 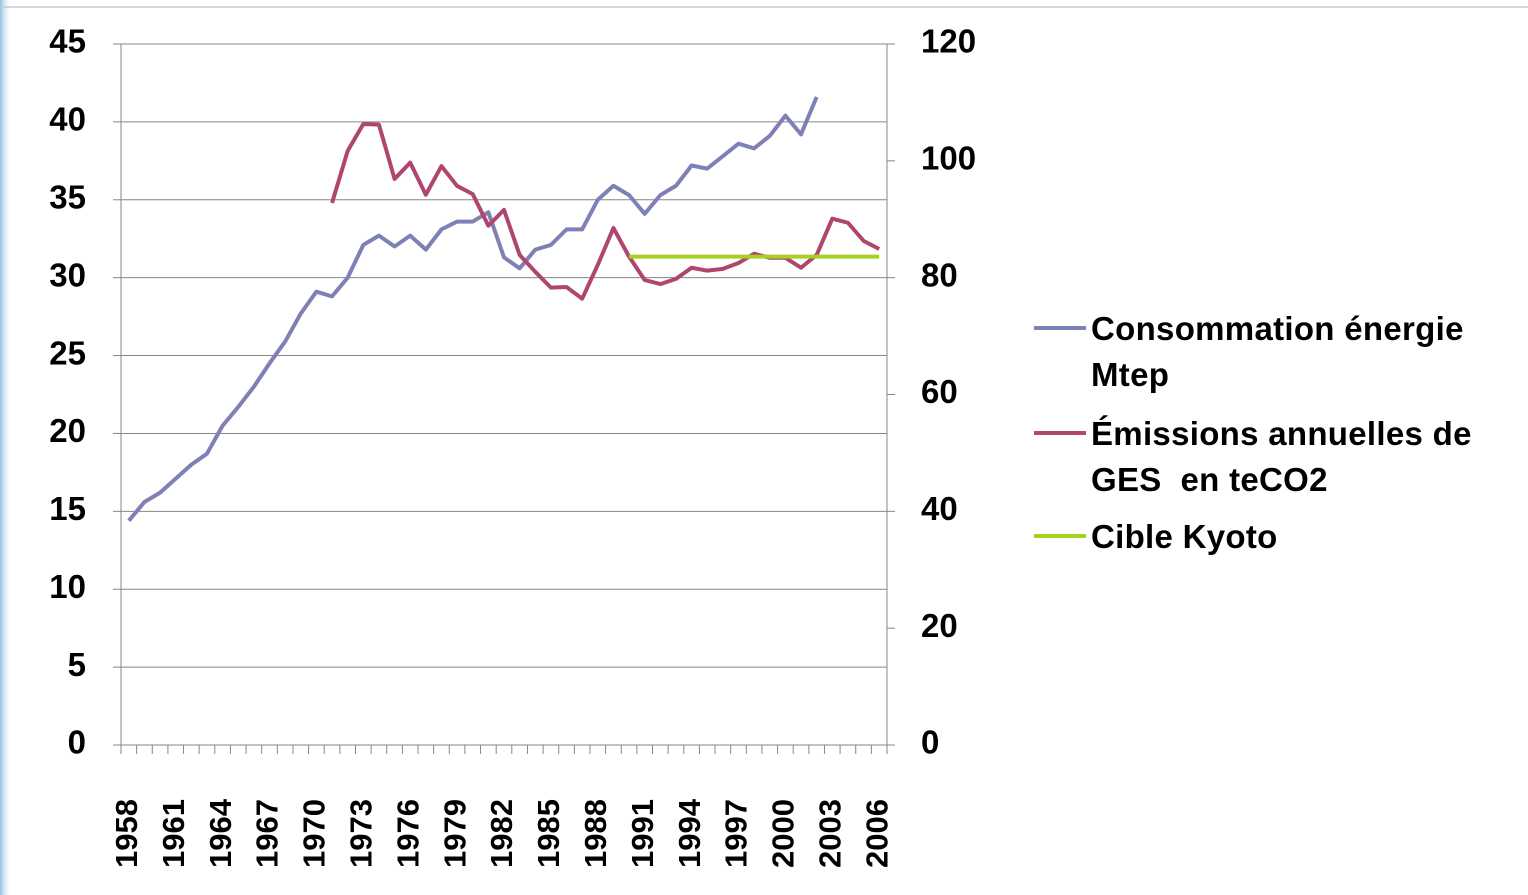 I want to click on x-tick-label: 1961, so click(x=173, y=833).